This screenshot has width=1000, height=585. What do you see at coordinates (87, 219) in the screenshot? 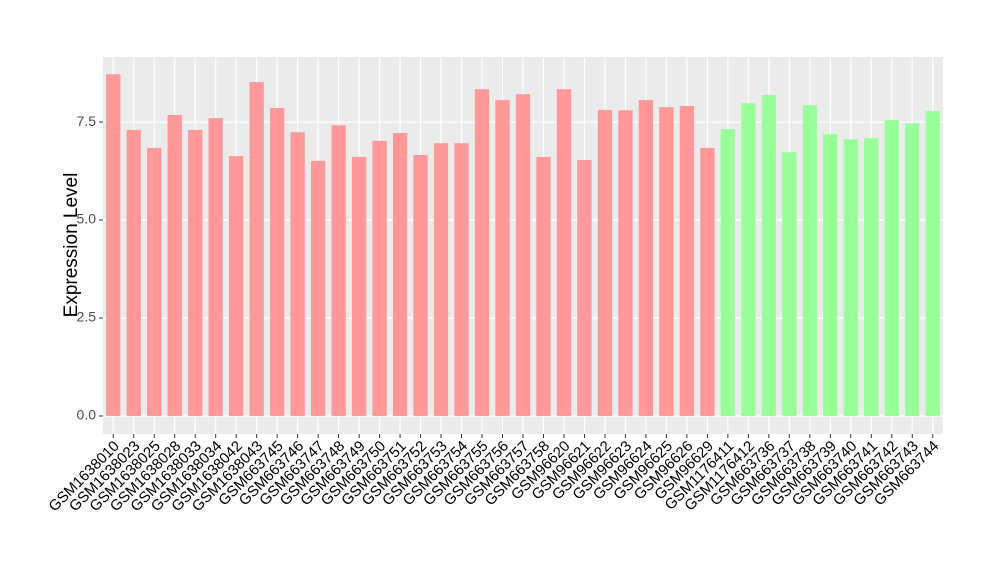
I see `y-tick-label: 5.0` at bounding box center [87, 219].